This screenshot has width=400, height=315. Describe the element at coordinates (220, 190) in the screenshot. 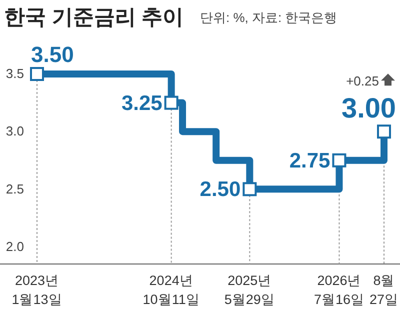

I see `data-label: 2.50` at that location.